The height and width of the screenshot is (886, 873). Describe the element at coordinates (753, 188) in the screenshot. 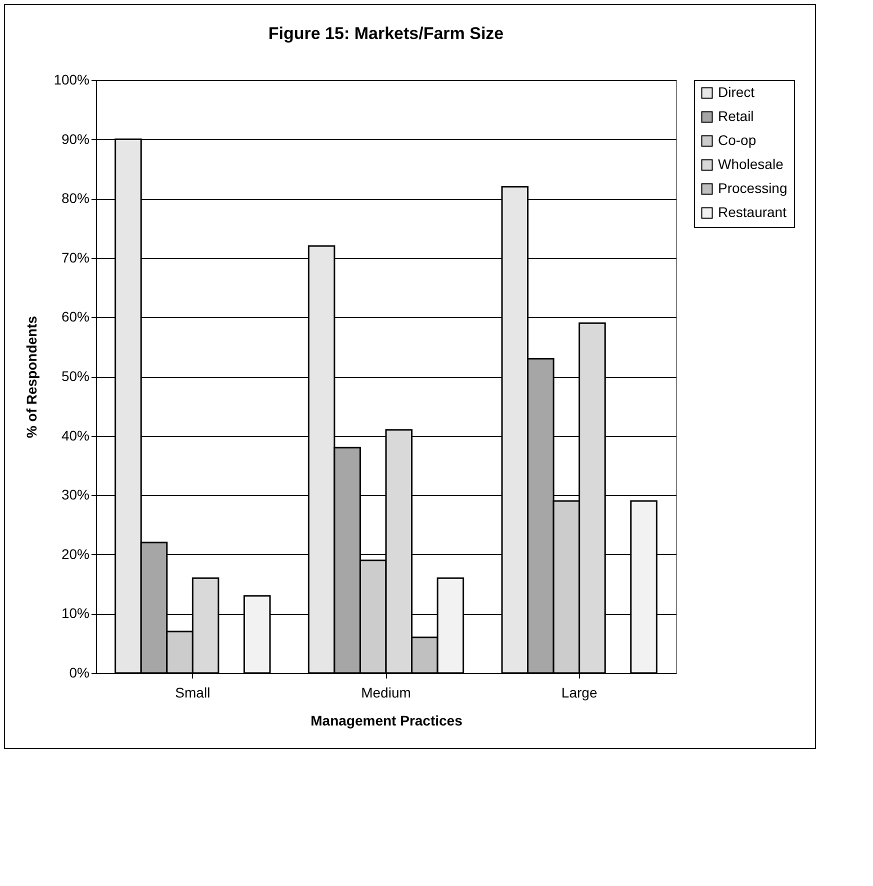

I see `legend-label: Processing` at that location.